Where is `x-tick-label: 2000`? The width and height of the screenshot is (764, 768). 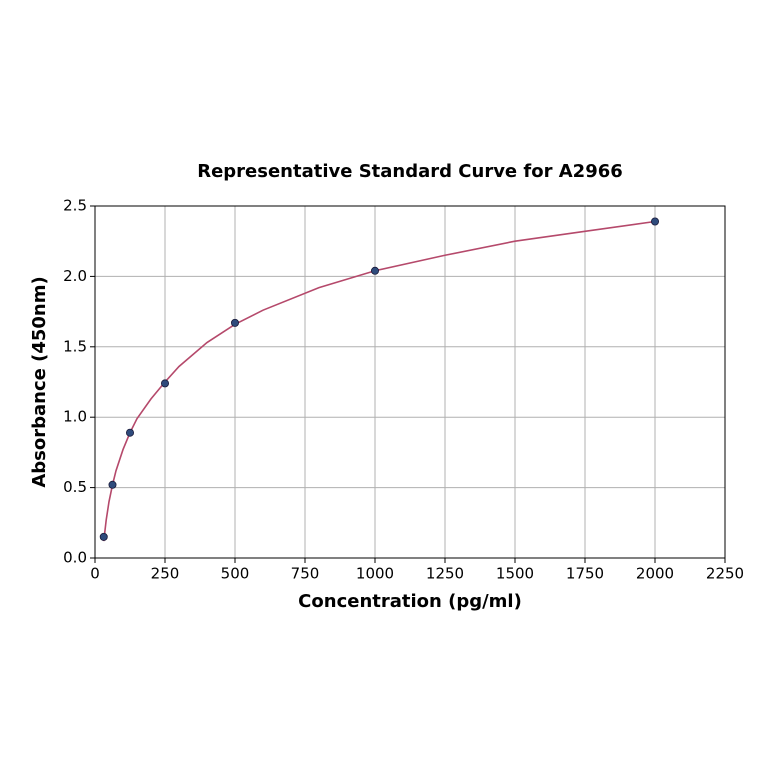
x-tick-label: 2000 is located at coordinates (655, 574).